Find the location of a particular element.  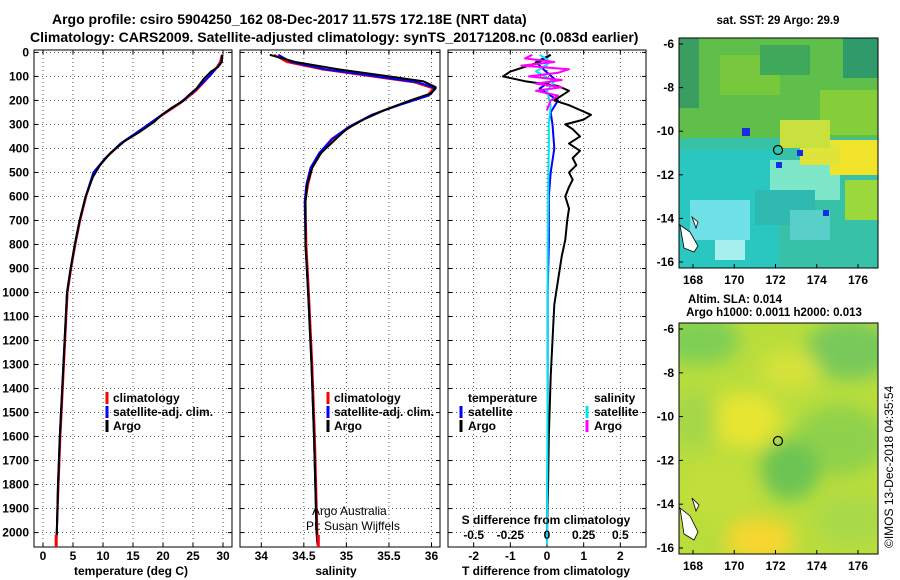

credit-line1: Argo Australia is located at coordinates (349, 511).